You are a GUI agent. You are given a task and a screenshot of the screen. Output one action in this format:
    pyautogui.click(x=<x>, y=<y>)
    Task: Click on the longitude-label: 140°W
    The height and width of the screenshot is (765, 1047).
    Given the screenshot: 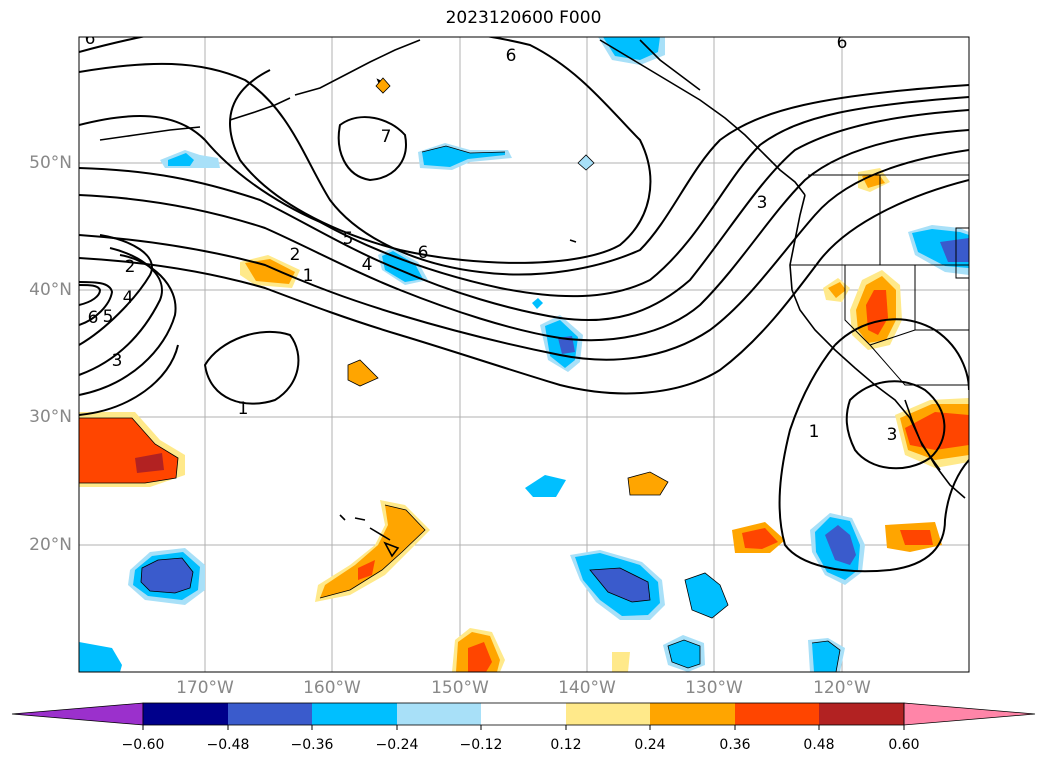 What is the action you would take?
    pyautogui.click(x=587, y=688)
    